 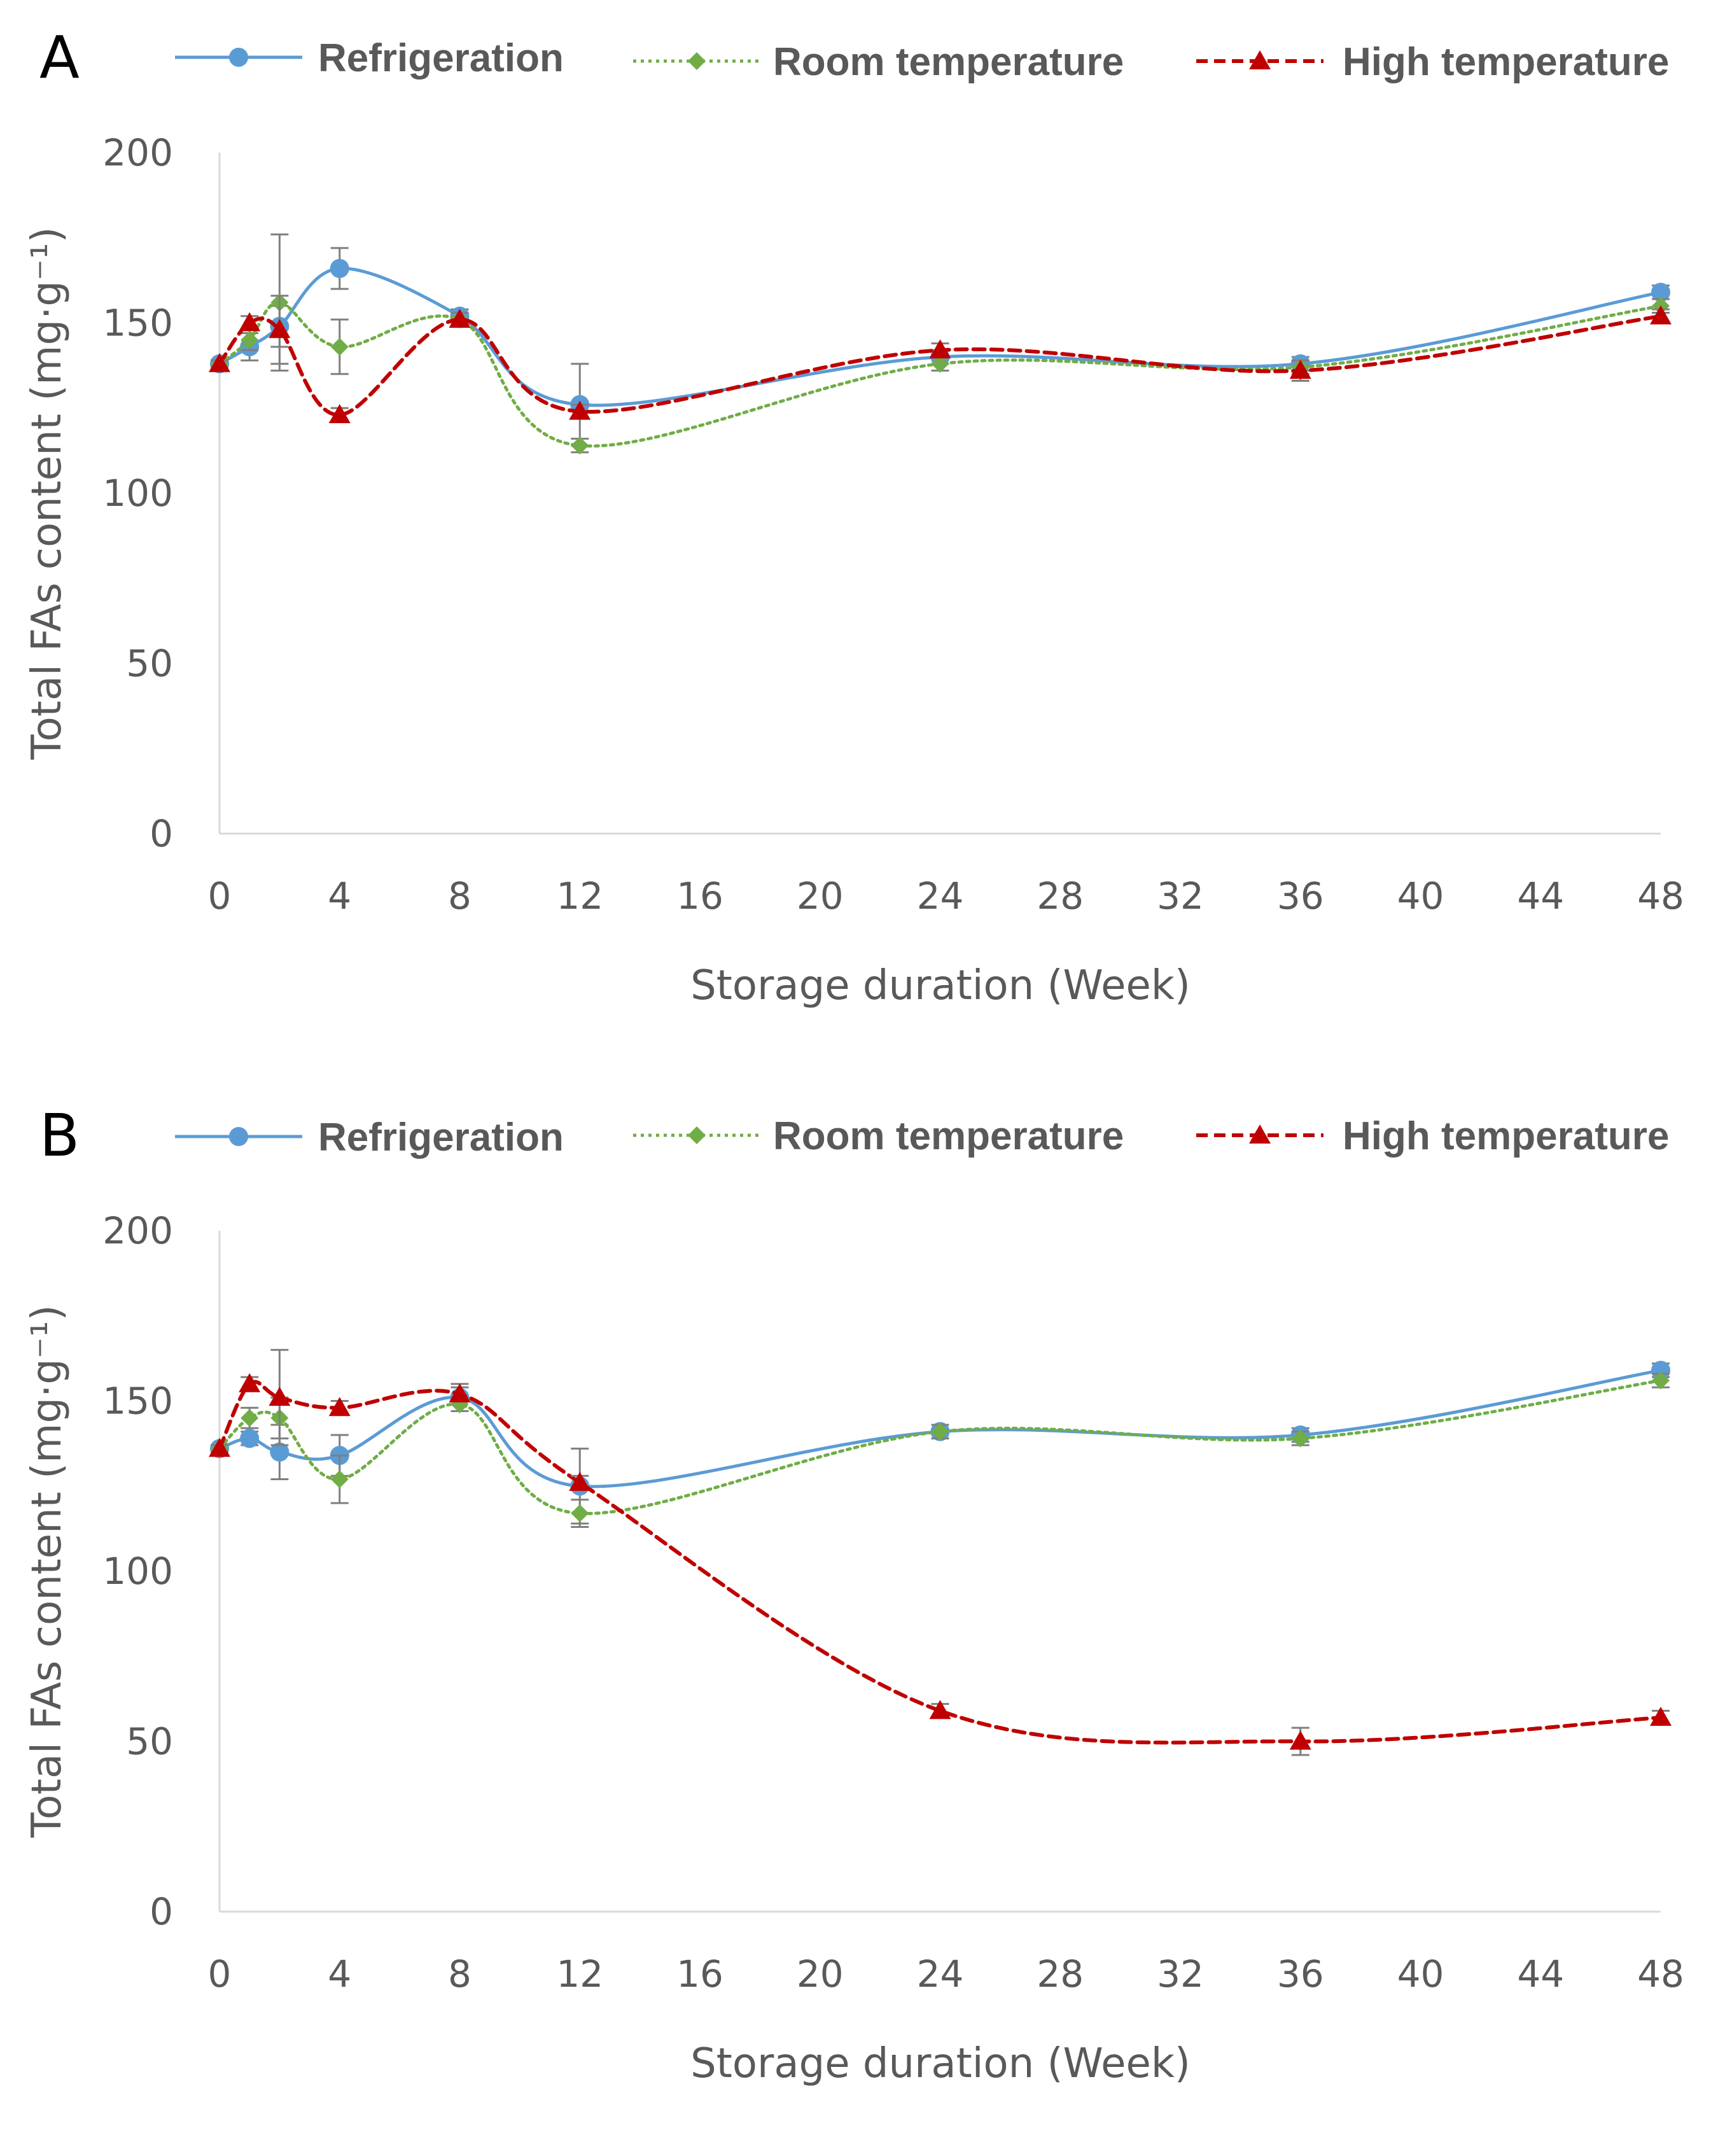 What do you see at coordinates (339, 896) in the screenshot?
I see `x-tick-a-1: 4` at bounding box center [339, 896].